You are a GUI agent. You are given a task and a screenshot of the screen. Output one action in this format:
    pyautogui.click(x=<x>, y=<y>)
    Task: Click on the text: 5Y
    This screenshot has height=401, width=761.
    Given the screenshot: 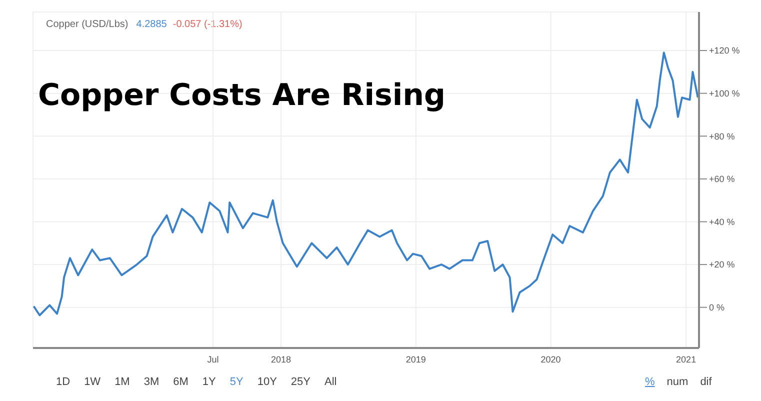 What is the action you would take?
    pyautogui.click(x=237, y=382)
    